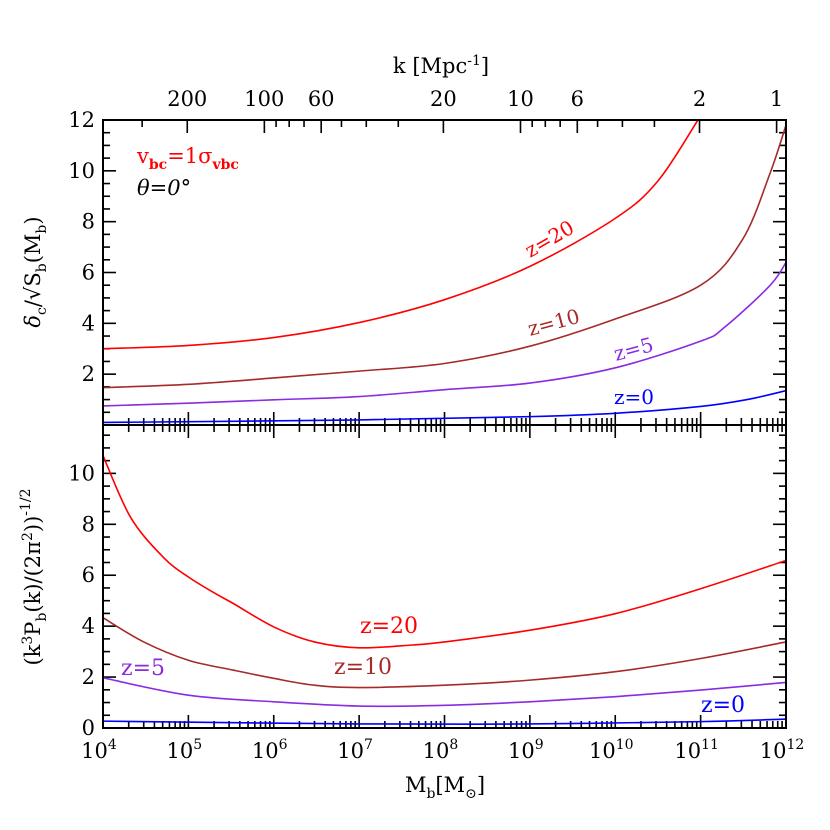 The height and width of the screenshot is (830, 830). What do you see at coordinates (776, 99) in the screenshot?
I see `k-tick-label: 1` at bounding box center [776, 99].